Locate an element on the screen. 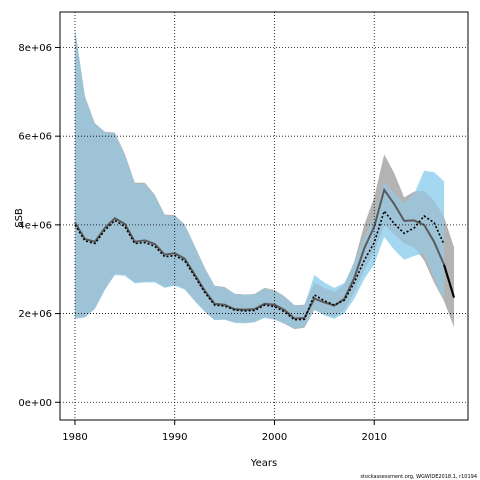  x-tick-label: 1990 is located at coordinates (174, 437).